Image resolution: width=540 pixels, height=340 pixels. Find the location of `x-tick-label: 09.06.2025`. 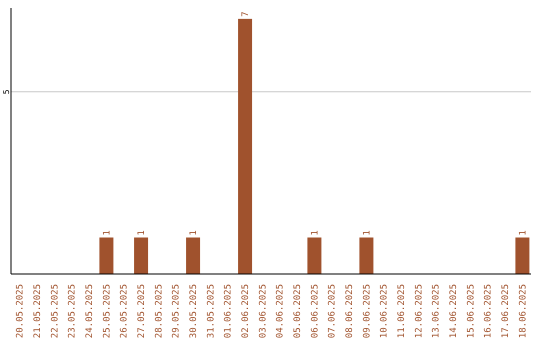

x-tick-label: 09.06.2025 is located at coordinates (367, 311).